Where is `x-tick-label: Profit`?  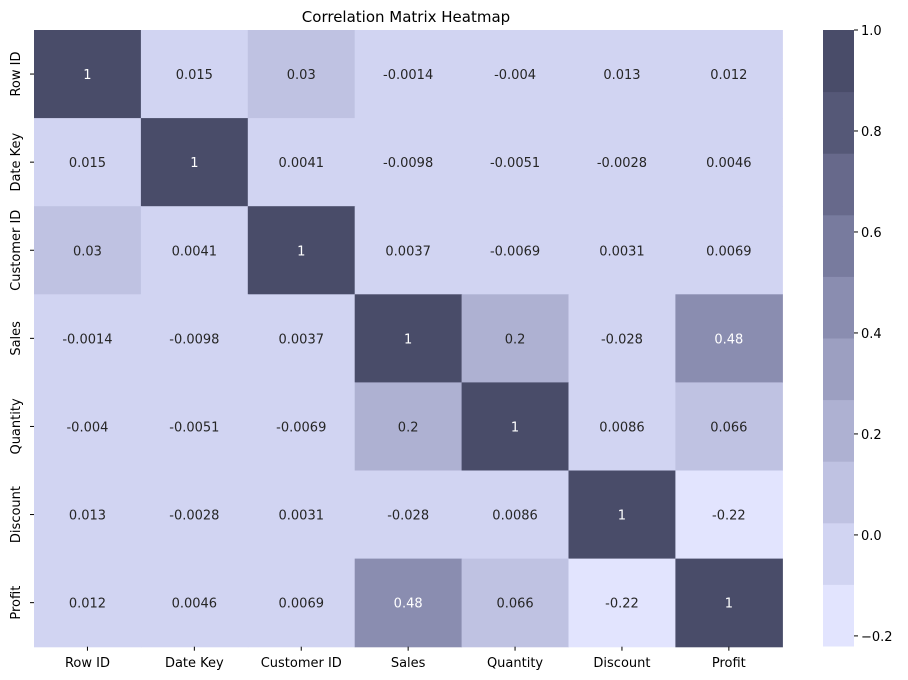
x-tick-label: Profit is located at coordinates (729, 663).